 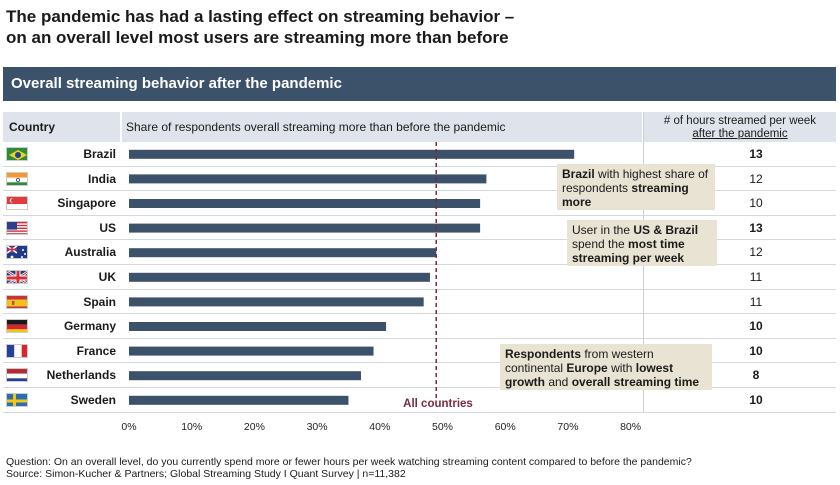 I want to click on australia-flag, so click(x=17, y=252).